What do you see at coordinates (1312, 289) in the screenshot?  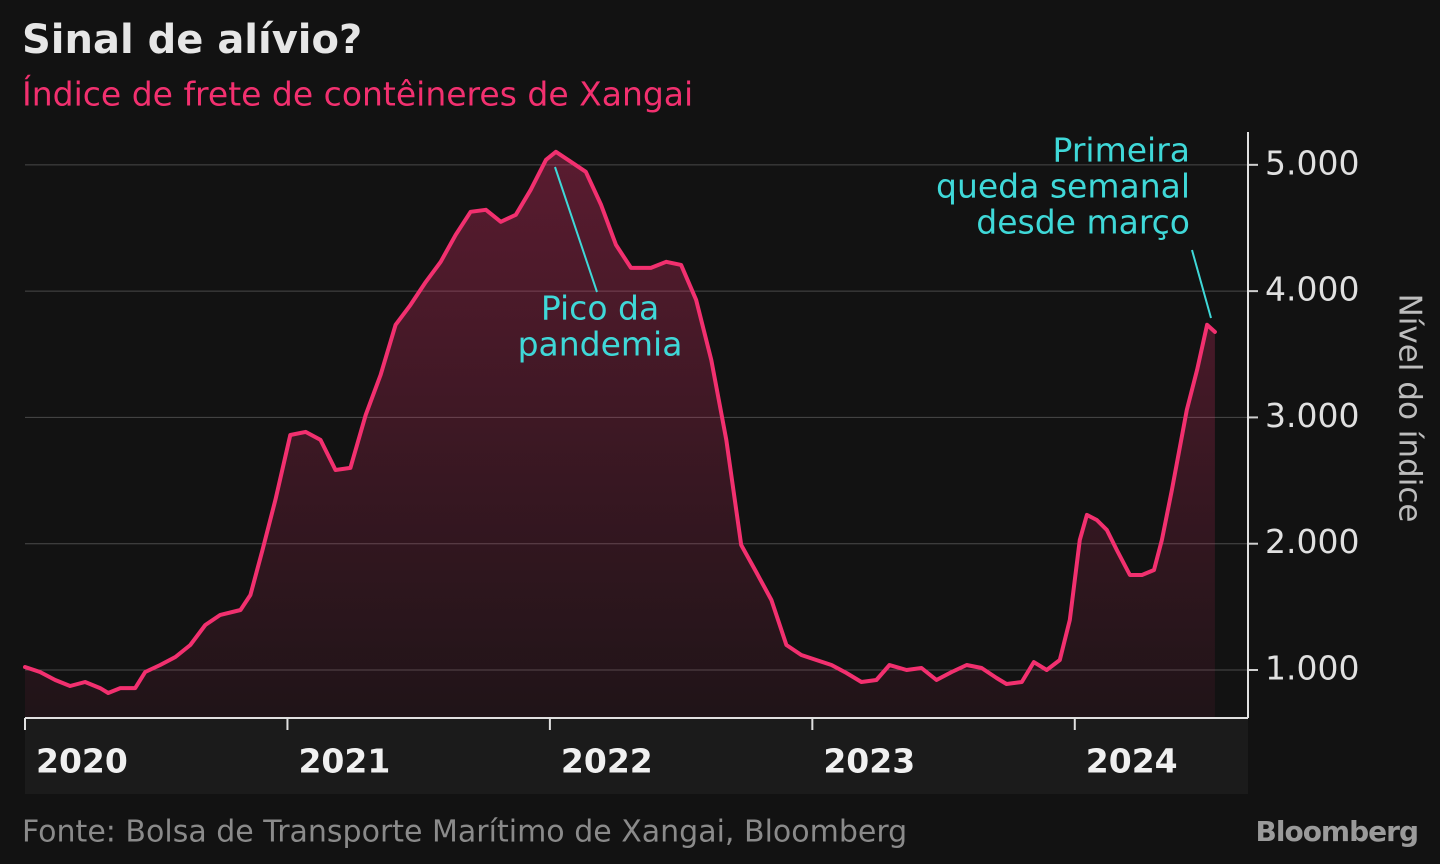 I see `y-tick-label: 4.000` at bounding box center [1312, 289].